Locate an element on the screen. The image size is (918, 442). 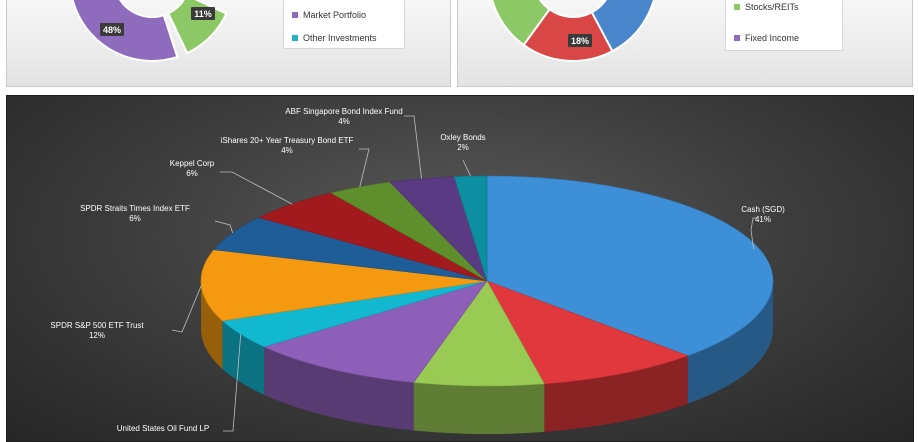
legend-item-other-investments: Other Investments is located at coordinates (334, 38).